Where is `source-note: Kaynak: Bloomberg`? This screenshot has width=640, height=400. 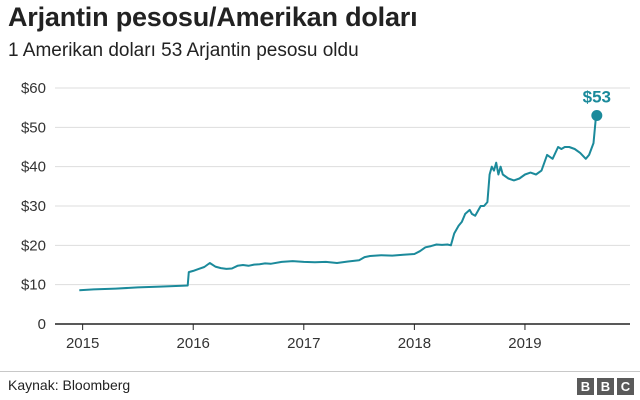
source-note: Kaynak: Bloomberg is located at coordinates (69, 385).